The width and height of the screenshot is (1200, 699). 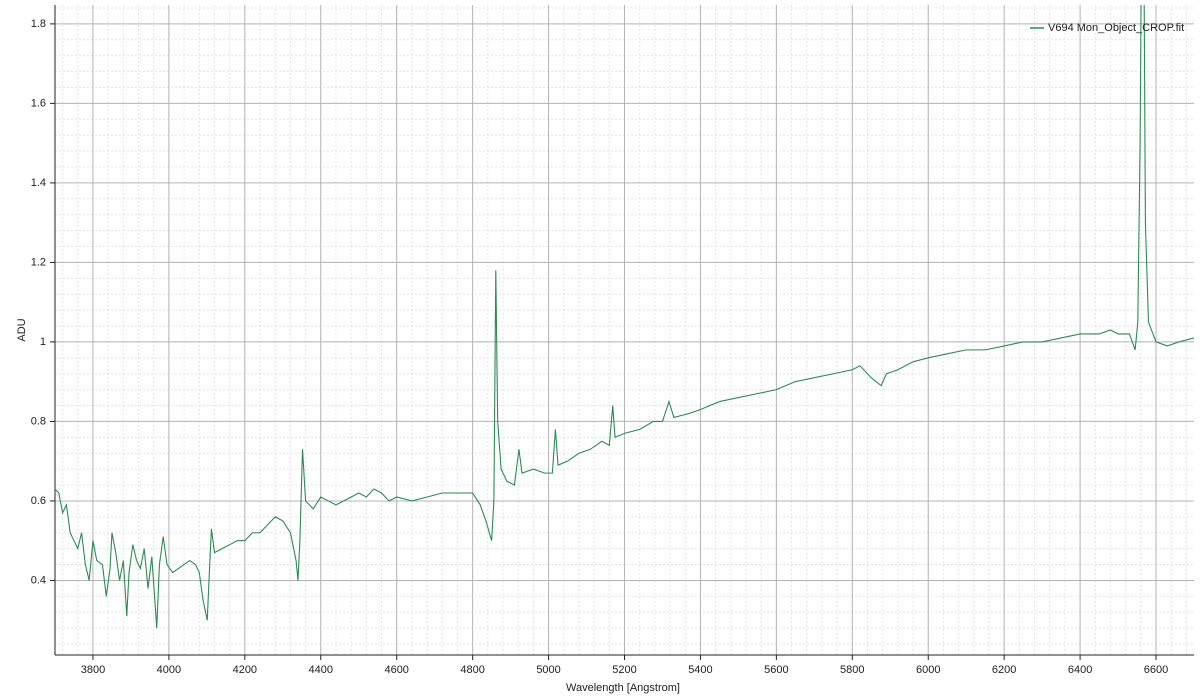 What do you see at coordinates (38, 183) in the screenshot?
I see `y-tick-label: 1.4` at bounding box center [38, 183].